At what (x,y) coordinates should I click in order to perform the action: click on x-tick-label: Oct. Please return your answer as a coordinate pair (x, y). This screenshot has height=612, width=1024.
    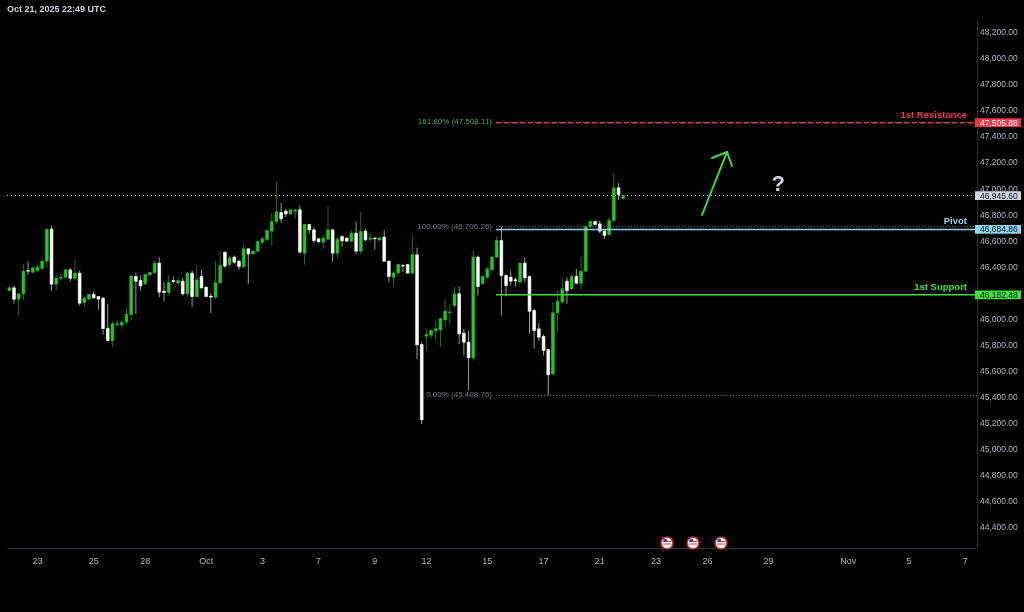
    Looking at the image, I should click on (206, 560).